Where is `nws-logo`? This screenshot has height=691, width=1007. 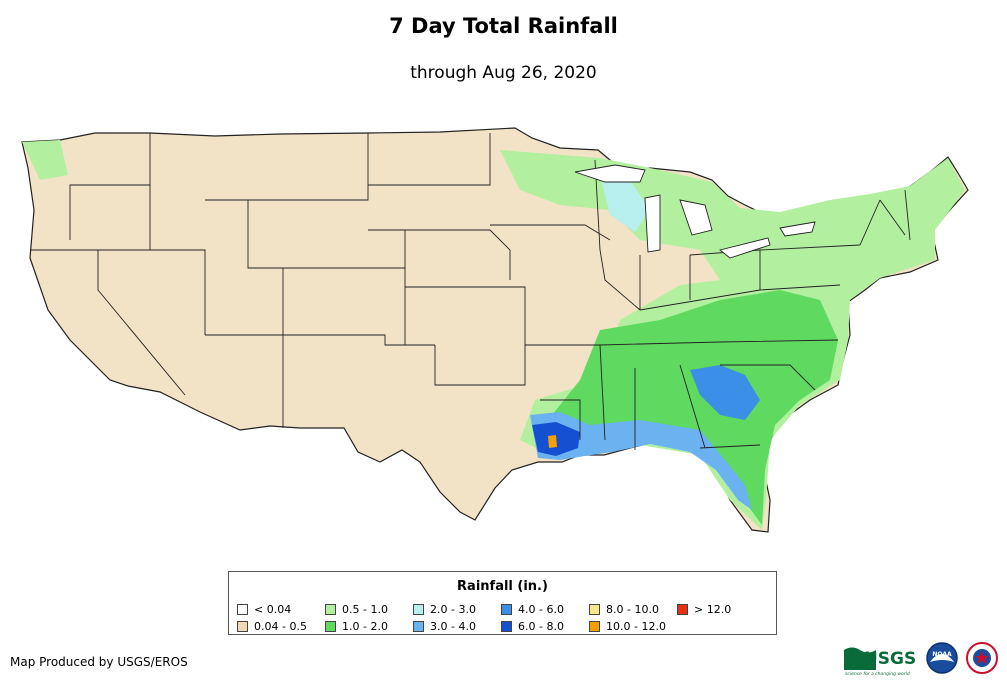
nws-logo is located at coordinates (982, 658).